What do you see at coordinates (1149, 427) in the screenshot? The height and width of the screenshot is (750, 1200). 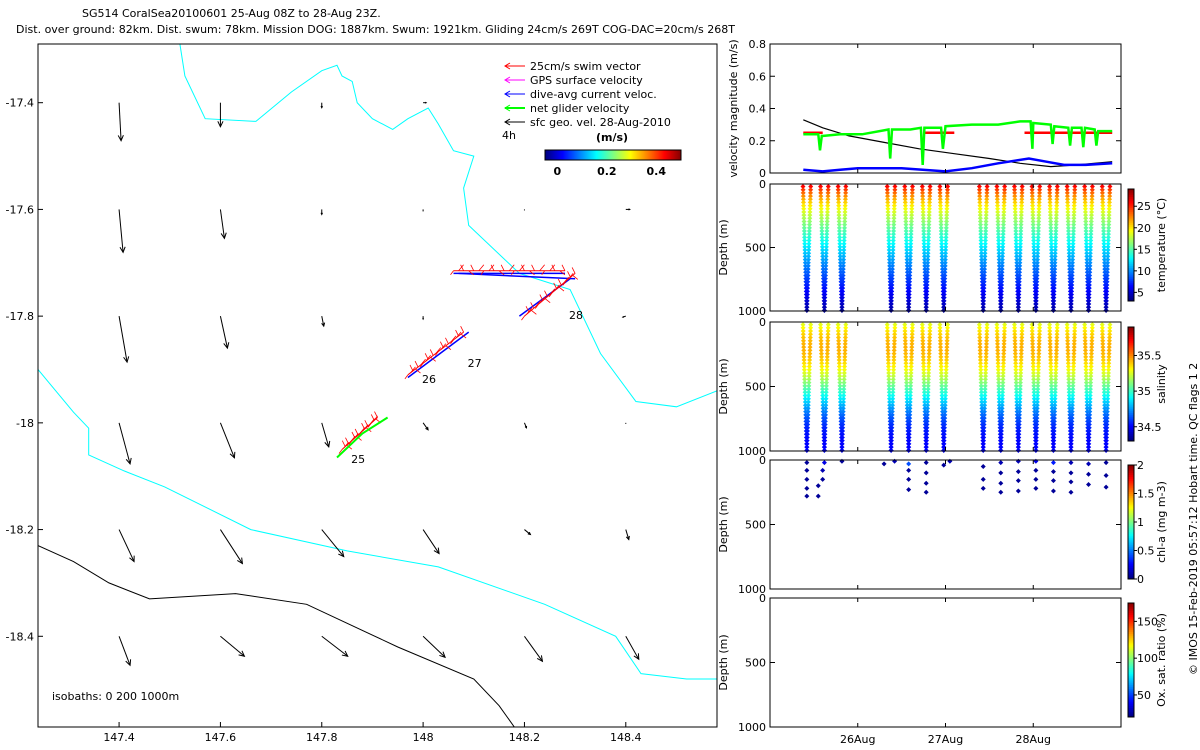 I see `panel-colorbar-tick-label: 34.5` at bounding box center [1149, 427].